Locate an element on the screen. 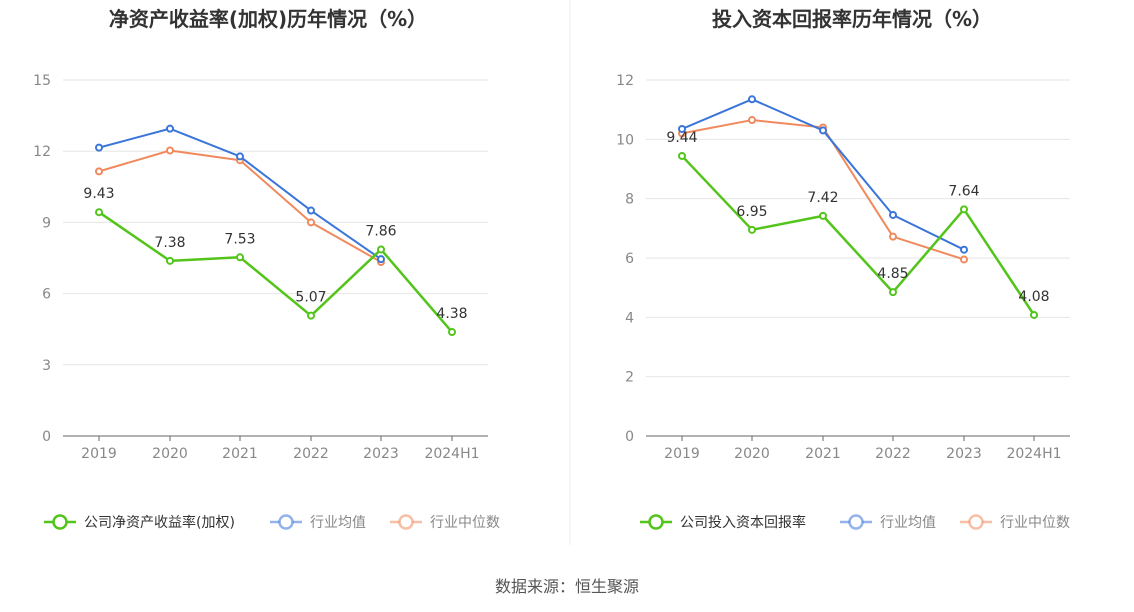  data-label: 4.38 is located at coordinates (451, 314).